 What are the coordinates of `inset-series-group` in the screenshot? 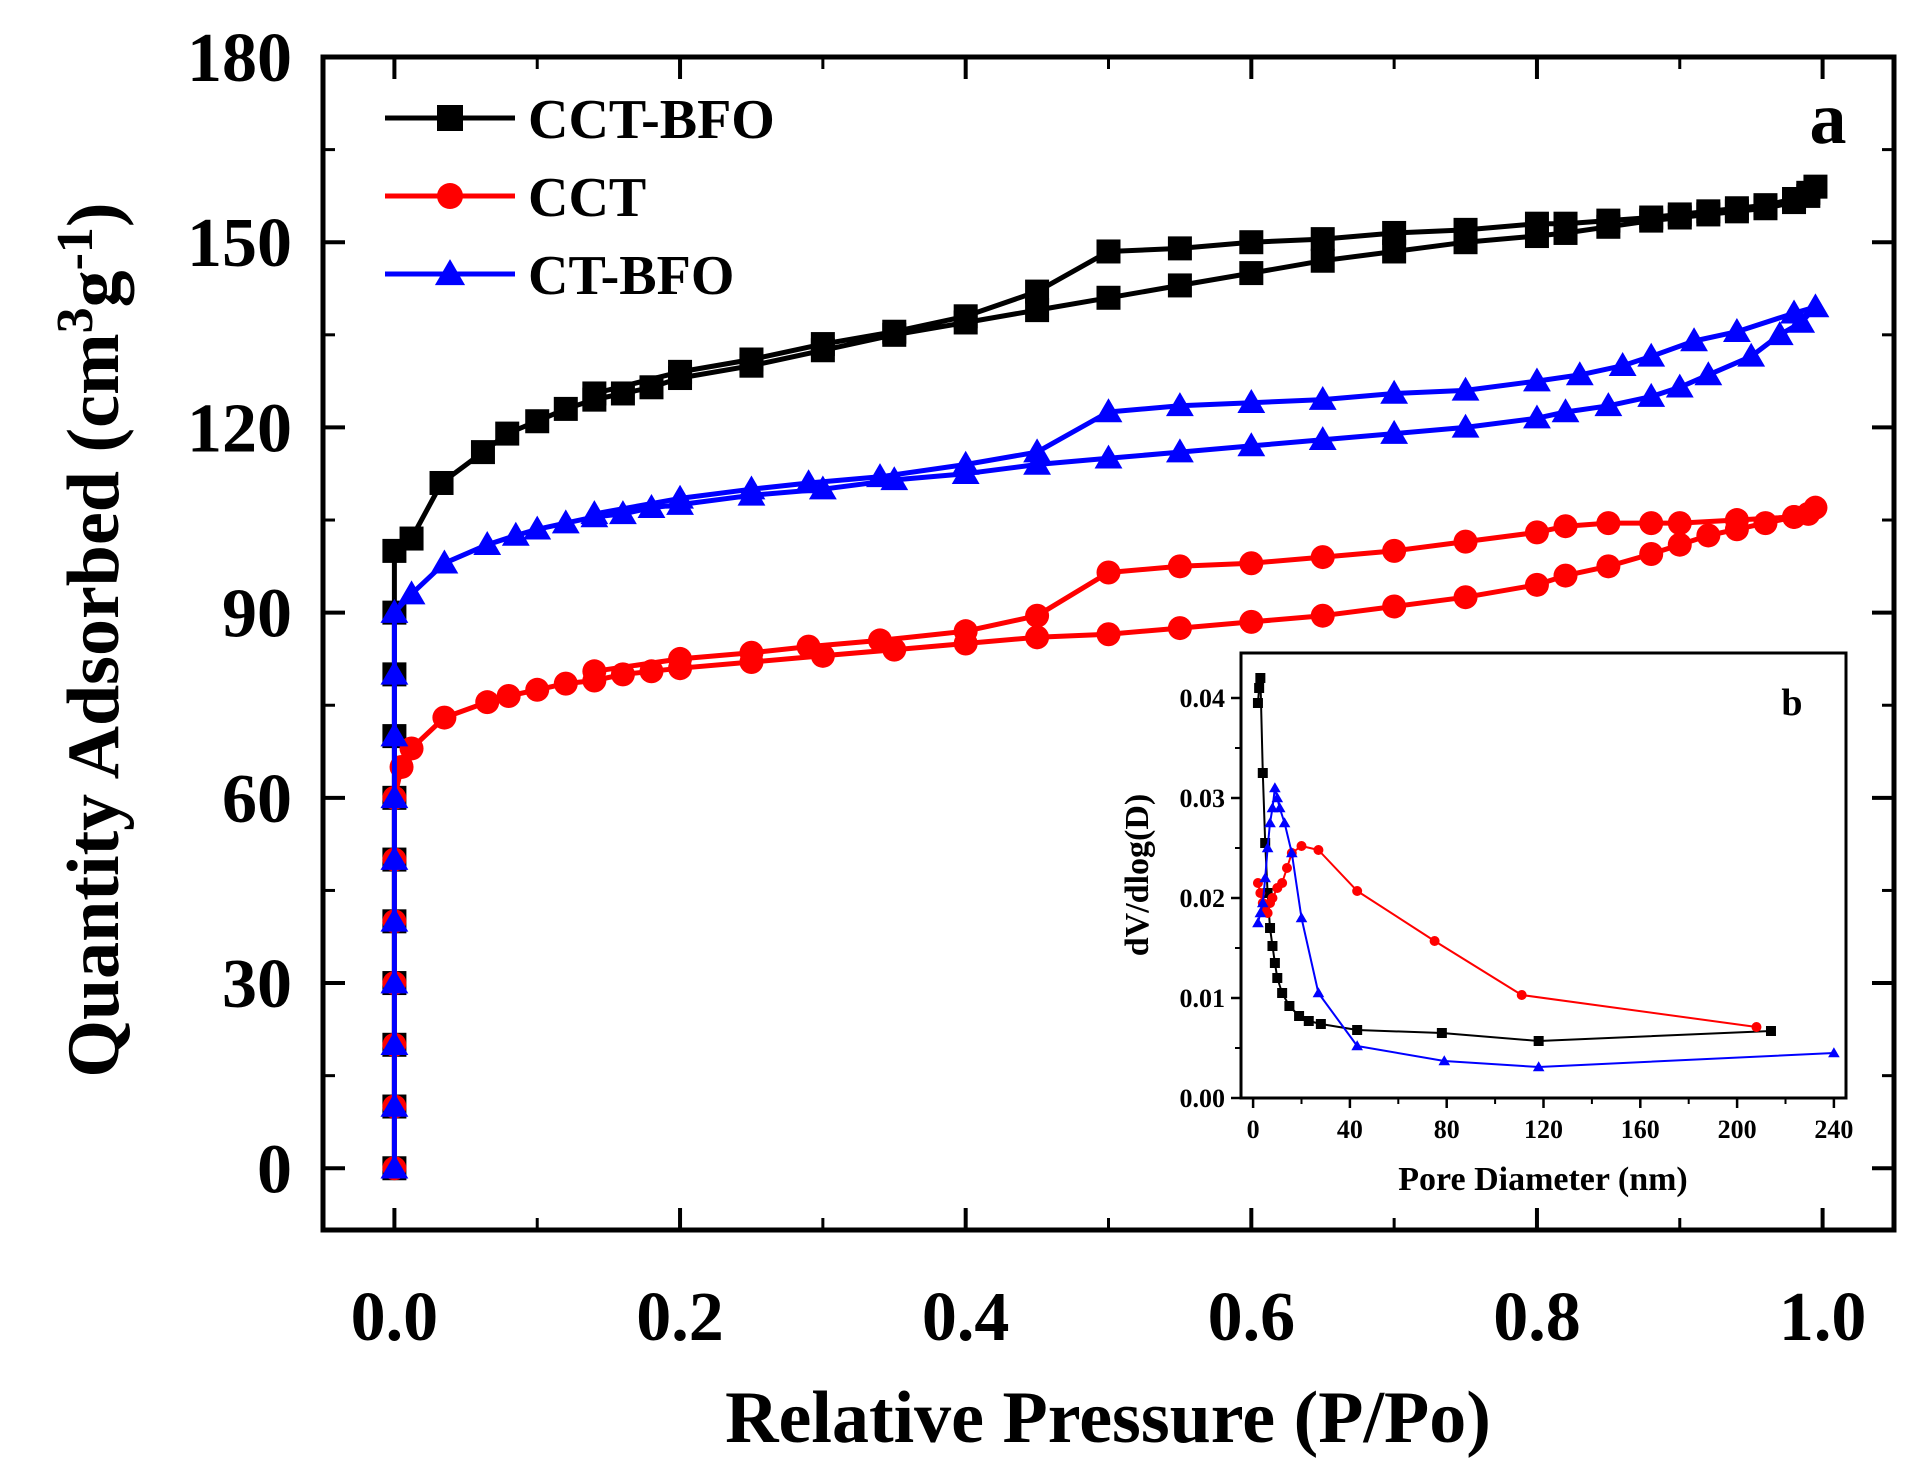 It's located at (1546, 872).